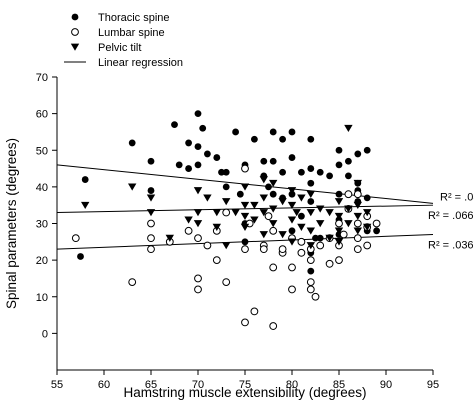  What do you see at coordinates (245, 385) in the screenshot?
I see `x-tick-label: 75` at bounding box center [245, 385].